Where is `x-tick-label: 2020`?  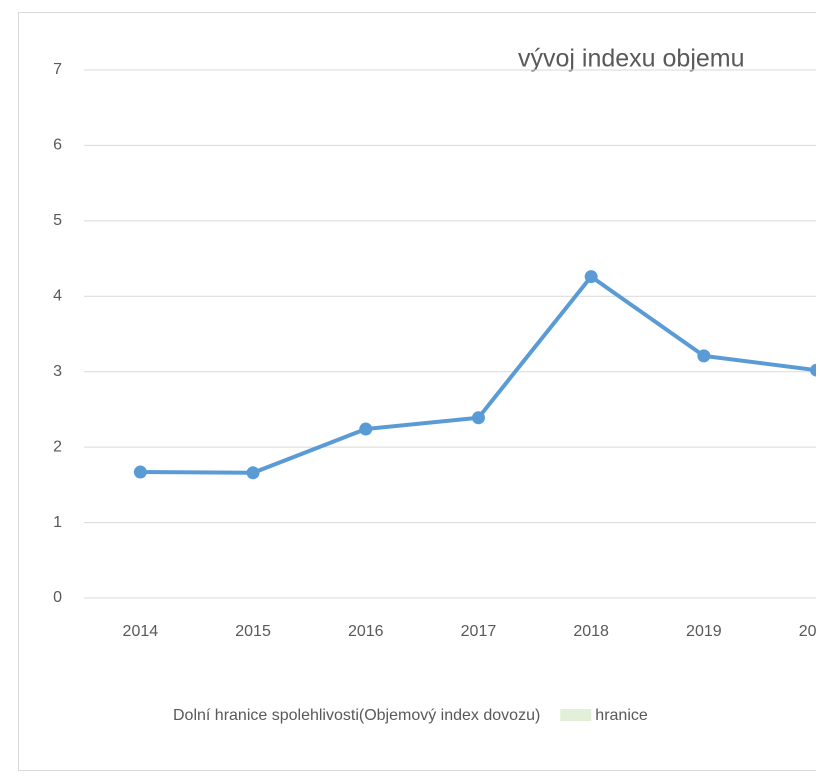 x-tick-label: 2020 is located at coordinates (807, 631).